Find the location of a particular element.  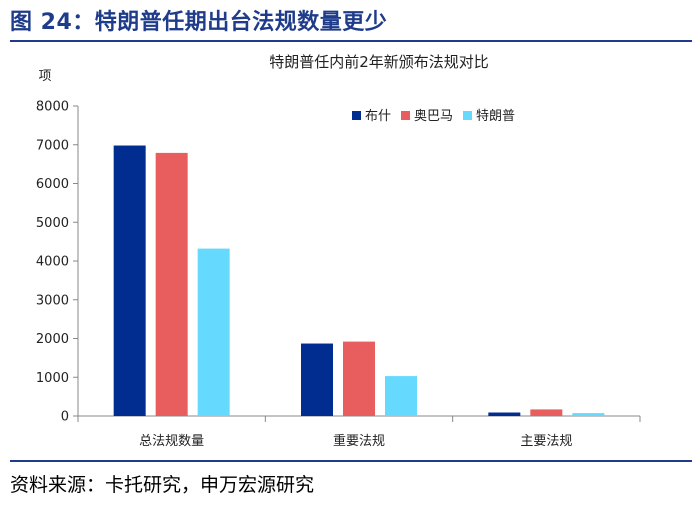

y-tick-label: 0 is located at coordinates (65, 417).